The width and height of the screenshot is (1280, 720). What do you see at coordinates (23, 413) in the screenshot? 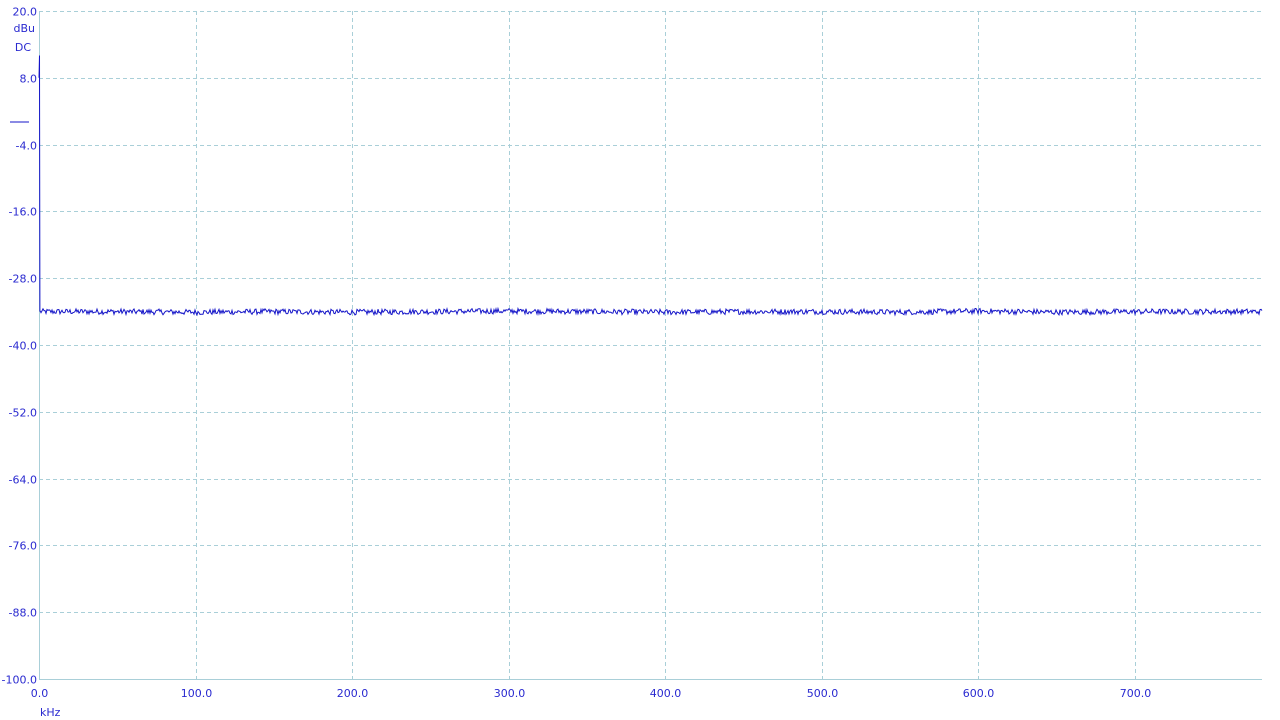
I see `y-tick-label: -52.0` at bounding box center [23, 413].